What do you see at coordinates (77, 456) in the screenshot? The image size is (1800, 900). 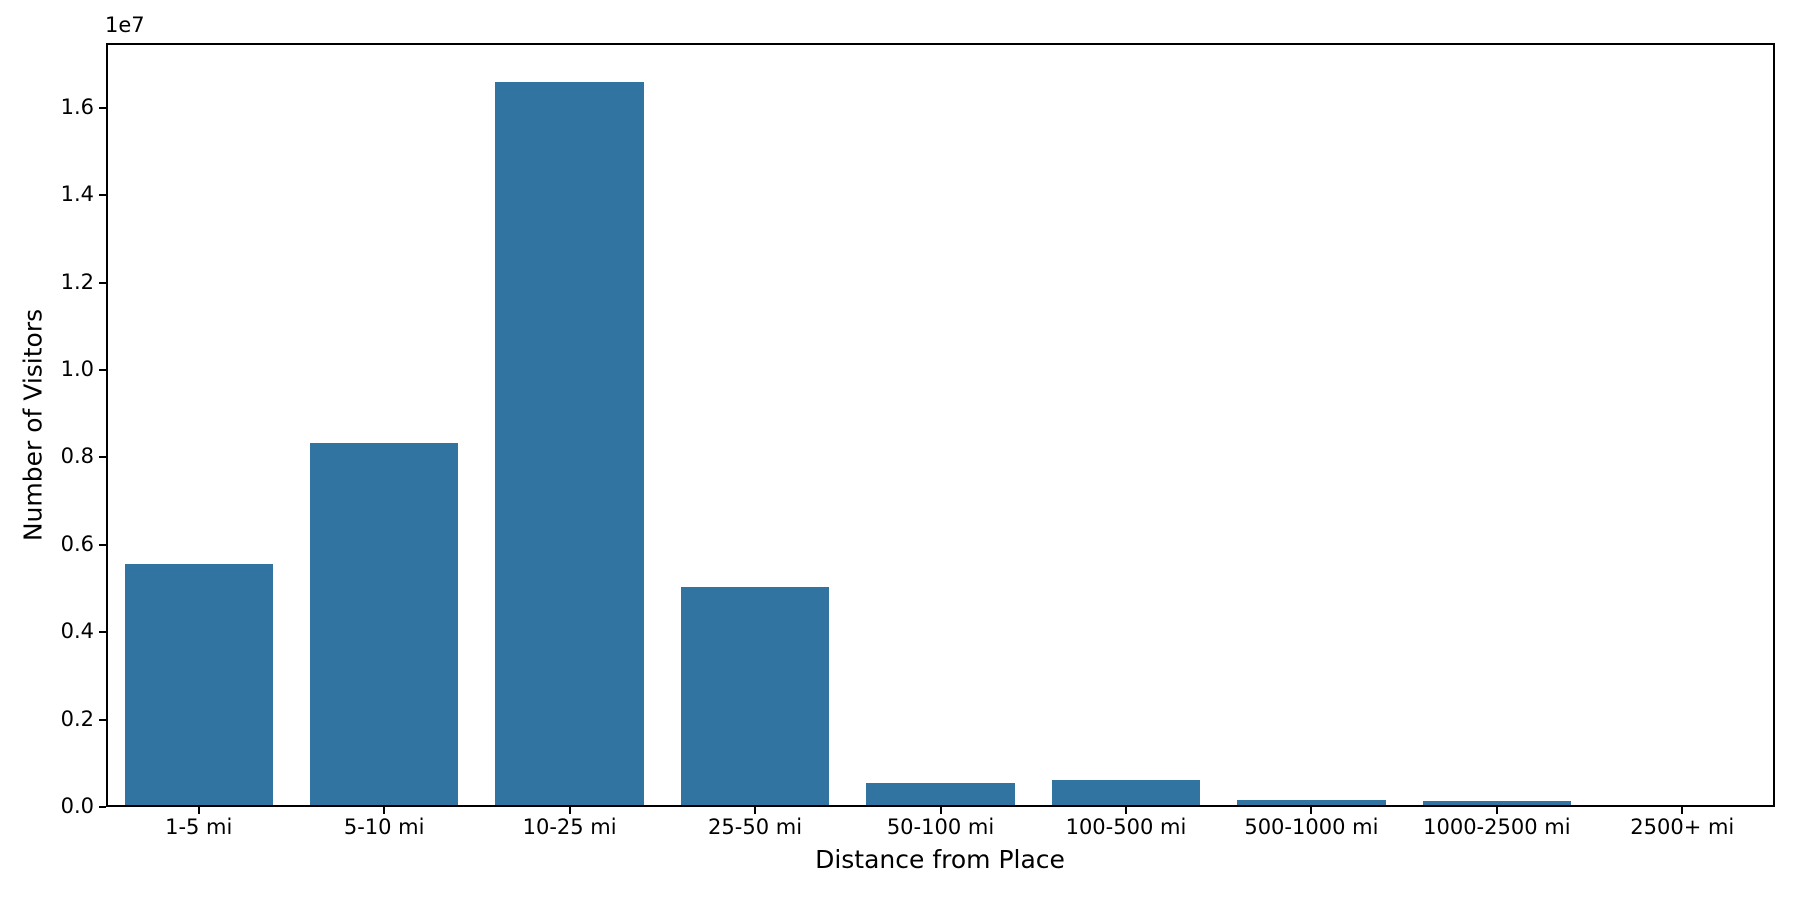 I see `y-tick-label: 0.8` at bounding box center [77, 456].